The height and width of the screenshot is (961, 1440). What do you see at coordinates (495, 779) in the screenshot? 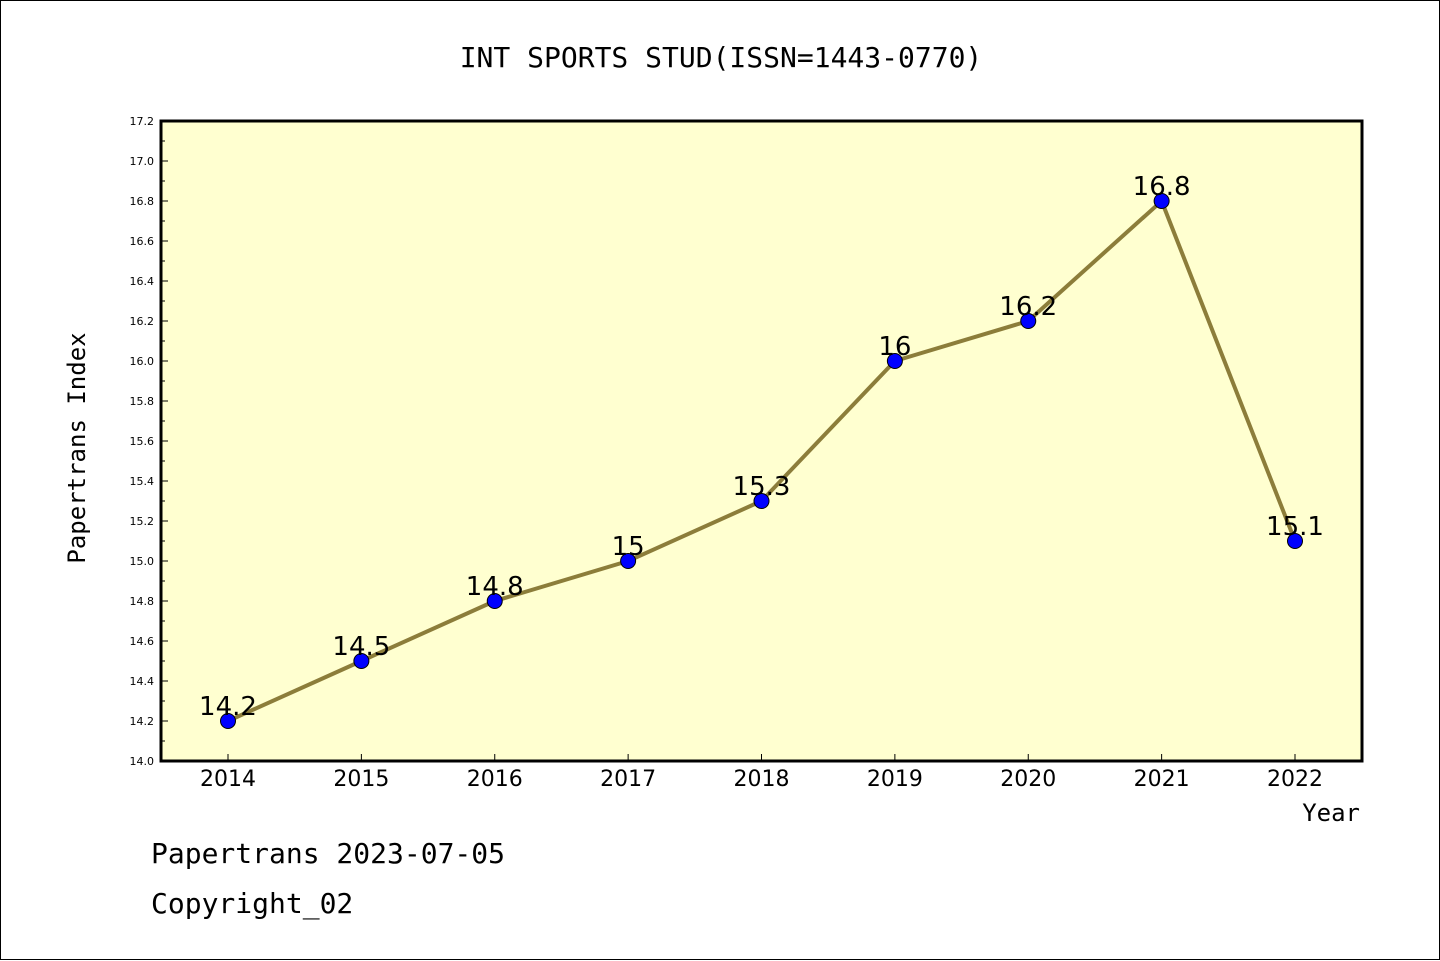
I see `x-tick-label: 2016` at bounding box center [495, 779].